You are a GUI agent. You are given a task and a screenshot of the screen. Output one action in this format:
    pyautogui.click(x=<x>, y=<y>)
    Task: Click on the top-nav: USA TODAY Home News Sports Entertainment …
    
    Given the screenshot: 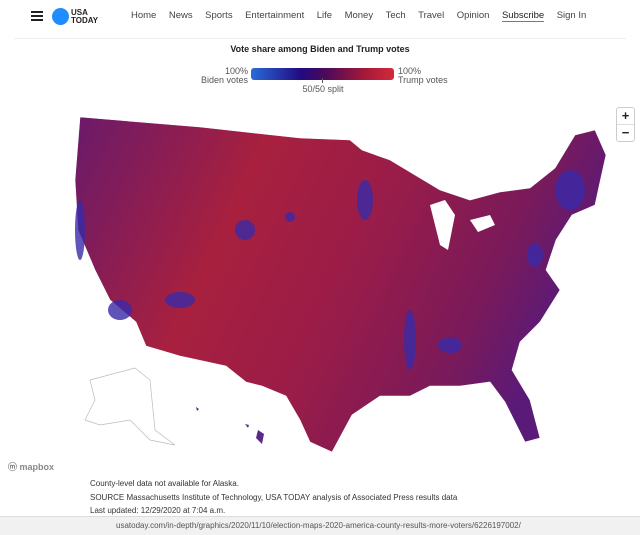 What is the action you would take?
    pyautogui.click(x=320, y=16)
    